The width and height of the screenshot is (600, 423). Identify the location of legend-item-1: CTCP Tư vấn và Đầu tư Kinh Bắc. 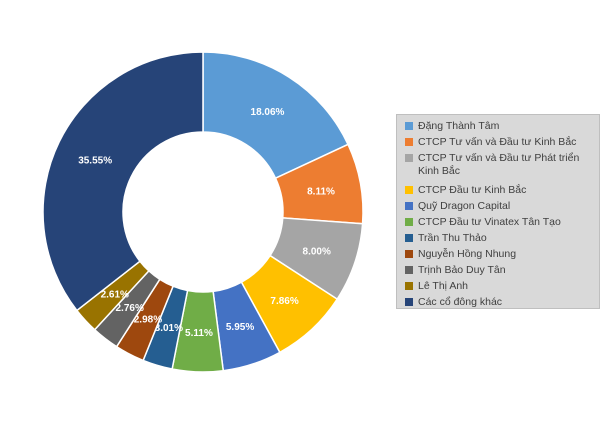
(501, 142).